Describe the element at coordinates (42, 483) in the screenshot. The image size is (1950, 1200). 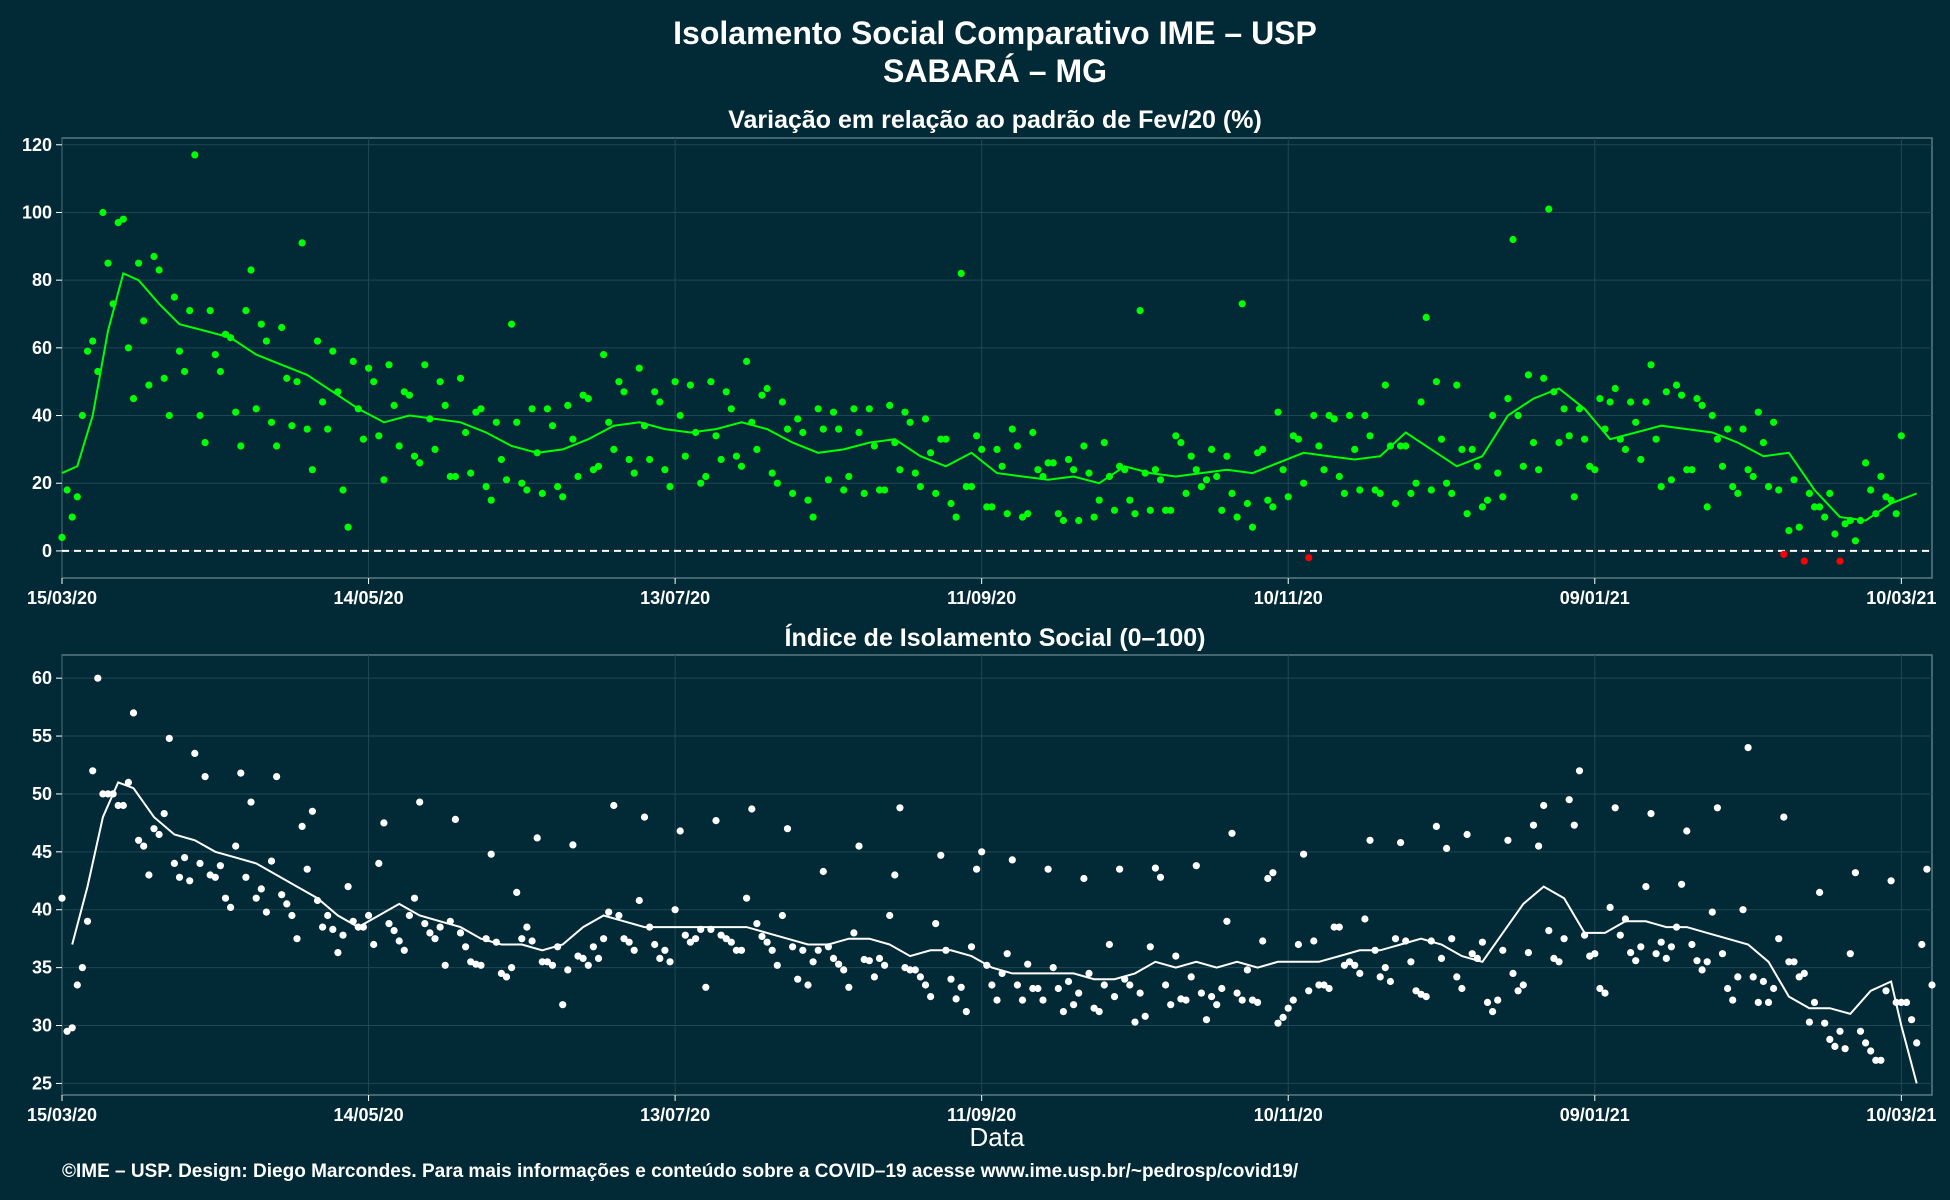
I see `y-tick-label: 20` at that location.